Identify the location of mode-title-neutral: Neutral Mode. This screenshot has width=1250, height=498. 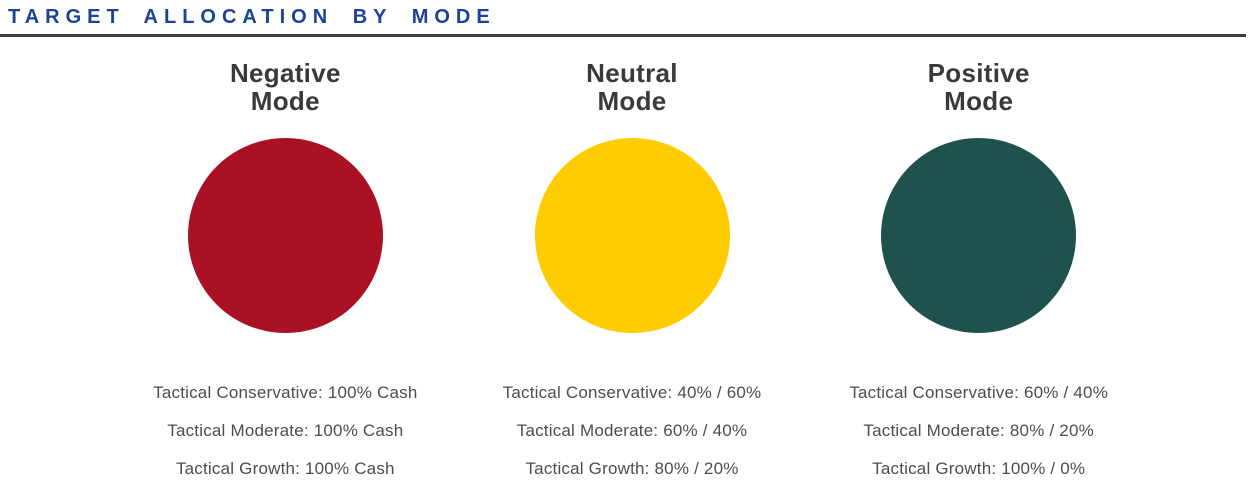
(632, 87).